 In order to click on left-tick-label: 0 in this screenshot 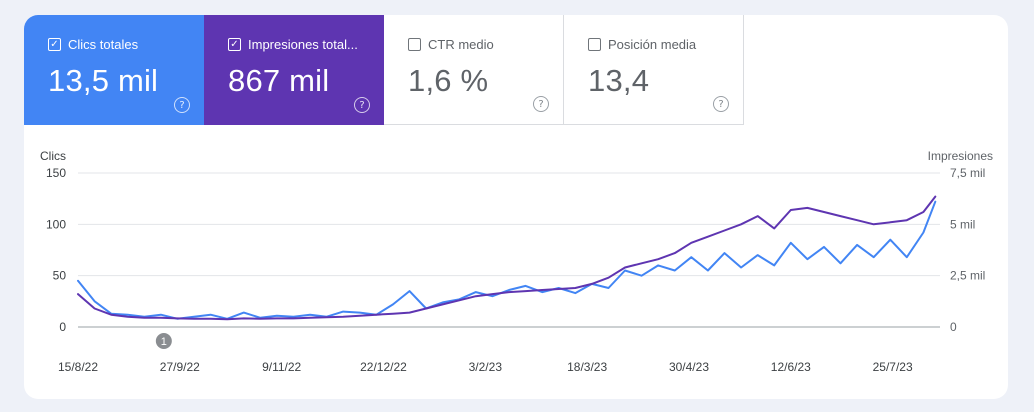, I will do `click(62, 327)`.